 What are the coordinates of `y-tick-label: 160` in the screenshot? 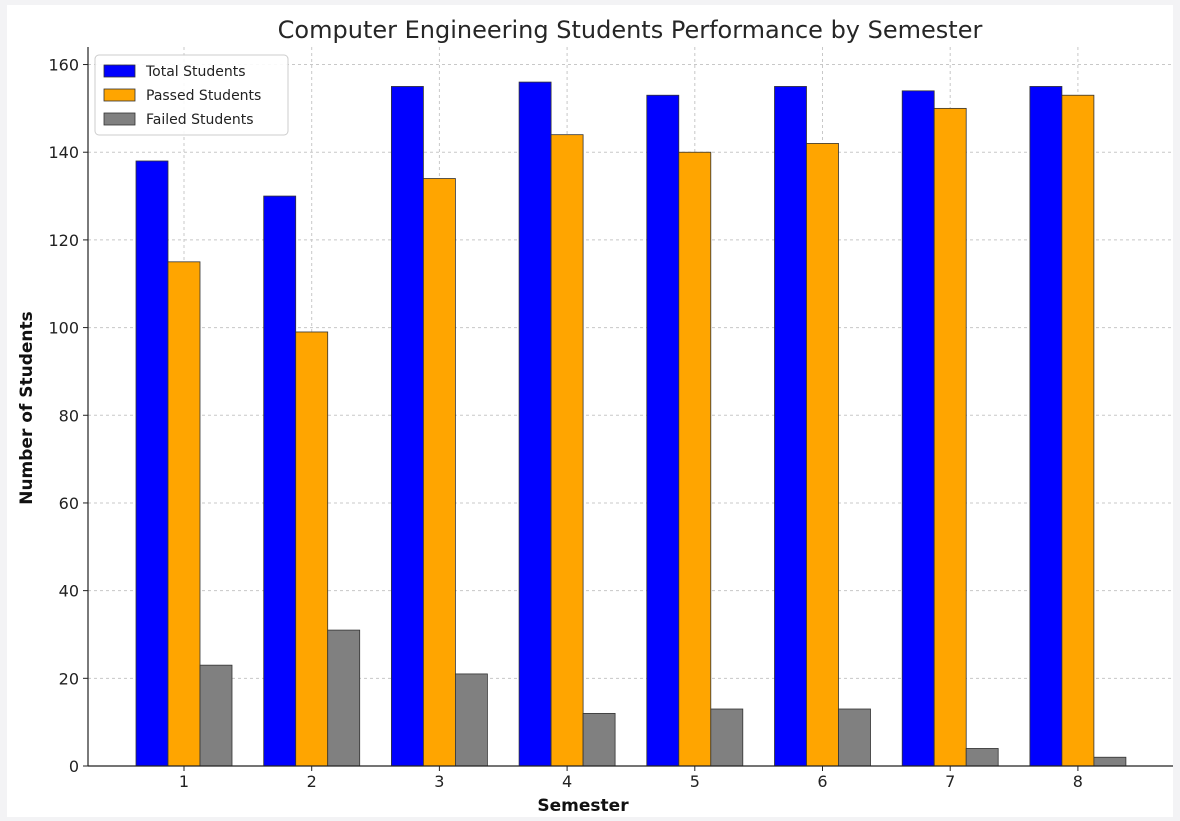 It's located at (63, 65).